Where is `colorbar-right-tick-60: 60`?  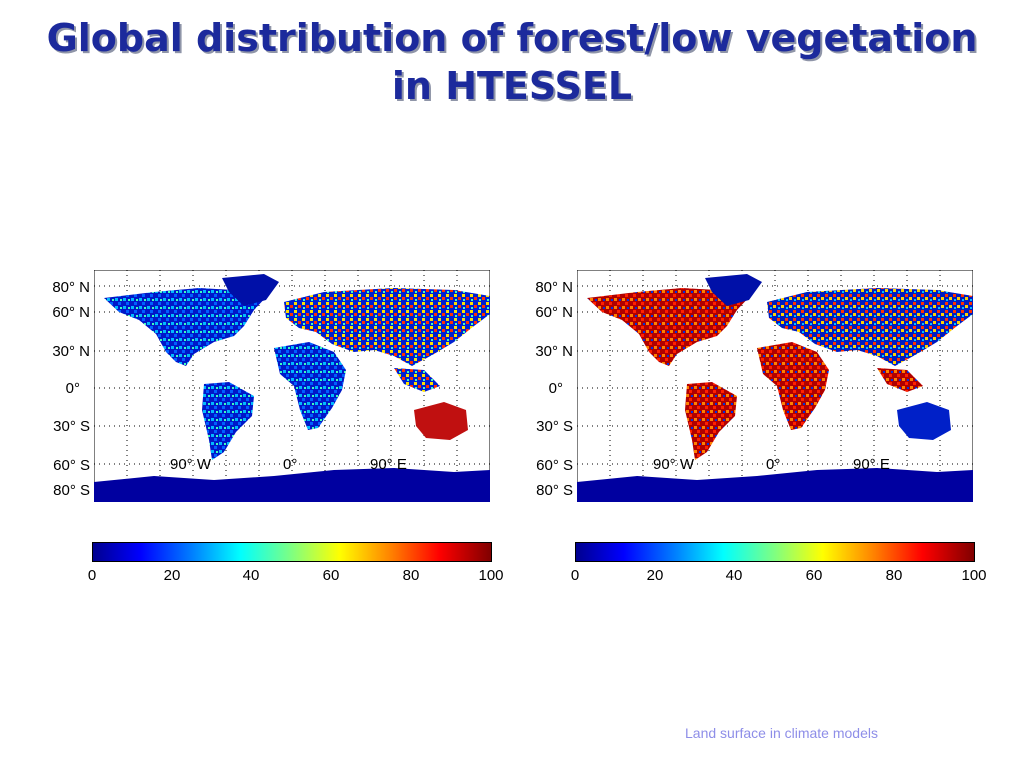
colorbar-right-tick-60: 60 is located at coordinates (814, 575).